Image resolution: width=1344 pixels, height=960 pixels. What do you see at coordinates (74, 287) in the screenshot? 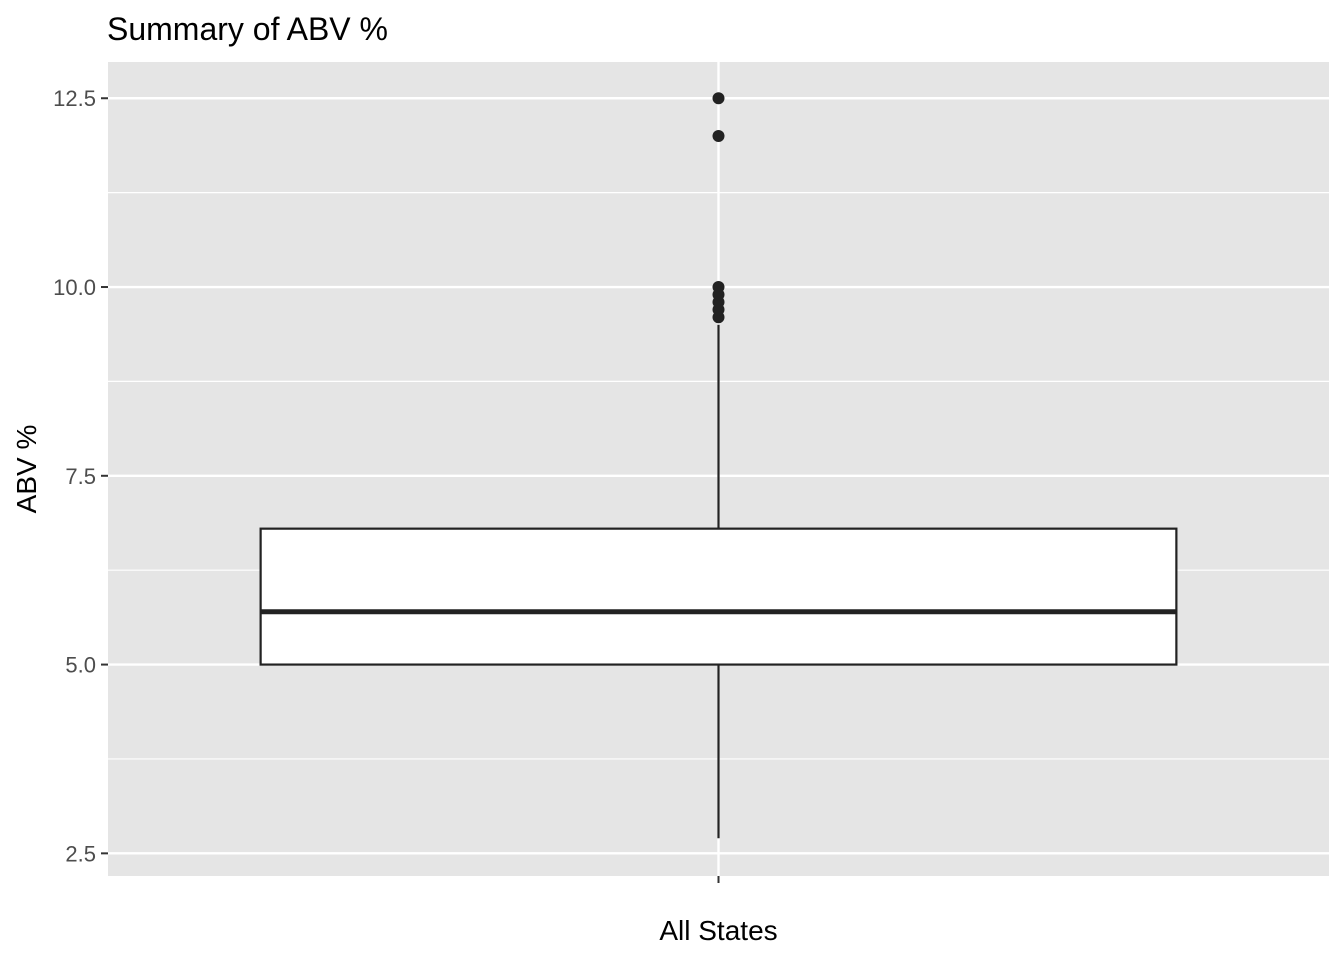
I see `y-tick-label: 10.0` at bounding box center [74, 287].